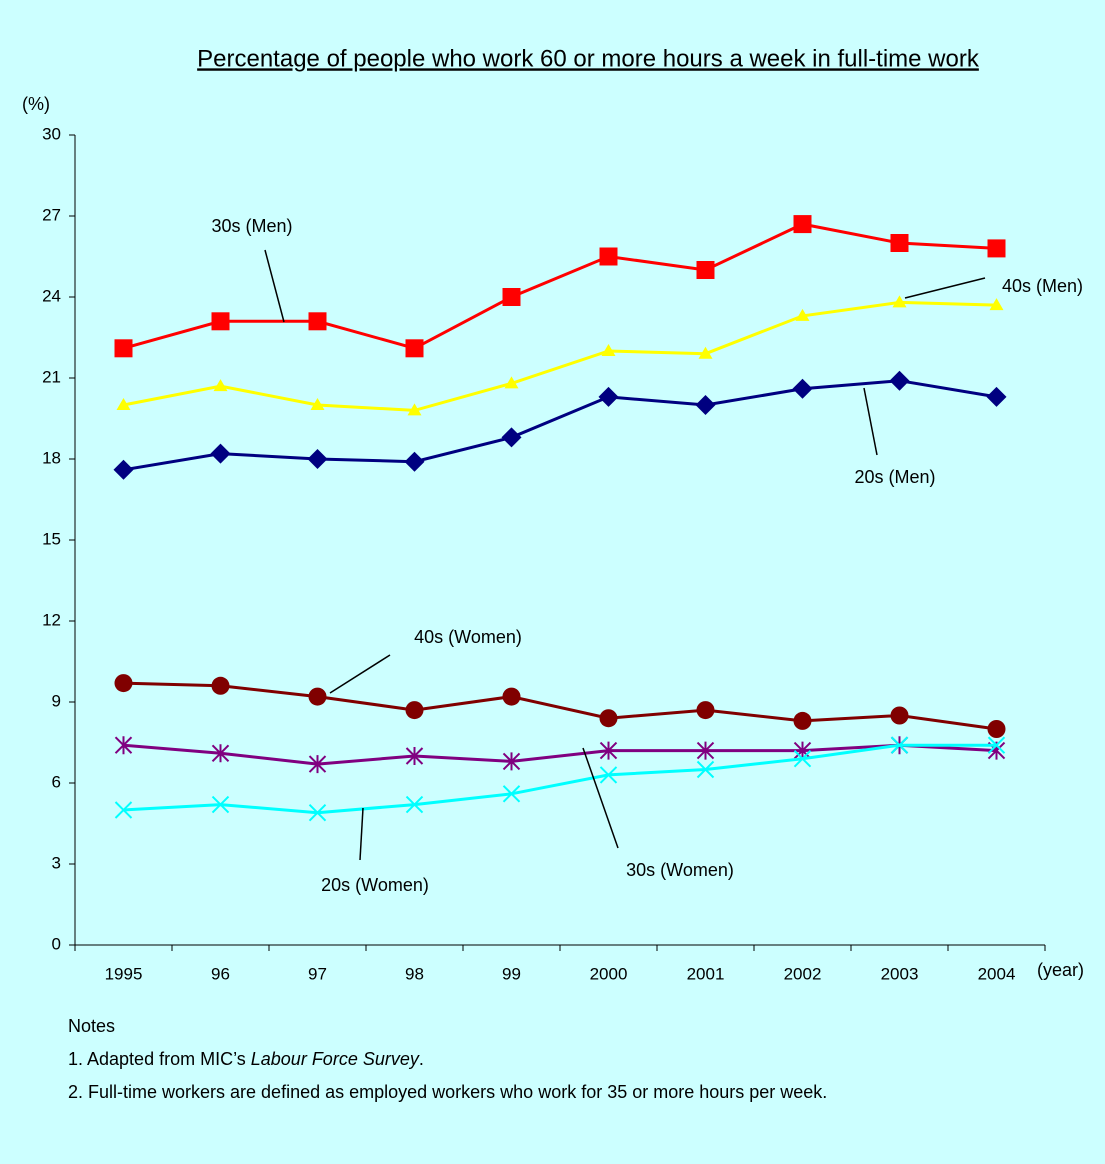 Image resolution: width=1105 pixels, height=1164 pixels. What do you see at coordinates (51, 376) in the screenshot?
I see `y-tick-label: 21` at bounding box center [51, 376].